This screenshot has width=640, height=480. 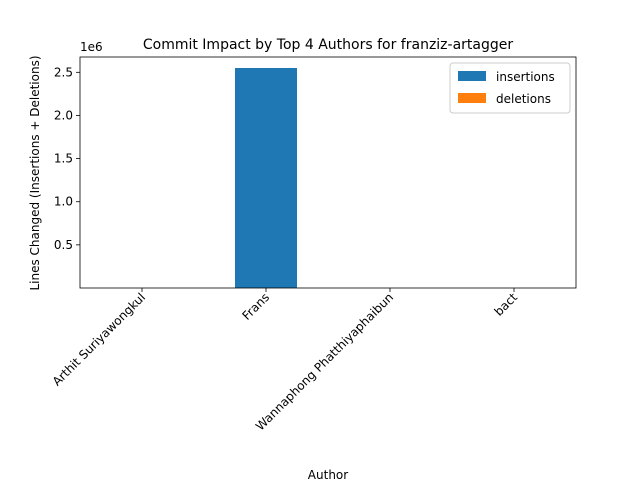 What do you see at coordinates (63, 72) in the screenshot?
I see `y-tick-label-4: 2.5` at bounding box center [63, 72].